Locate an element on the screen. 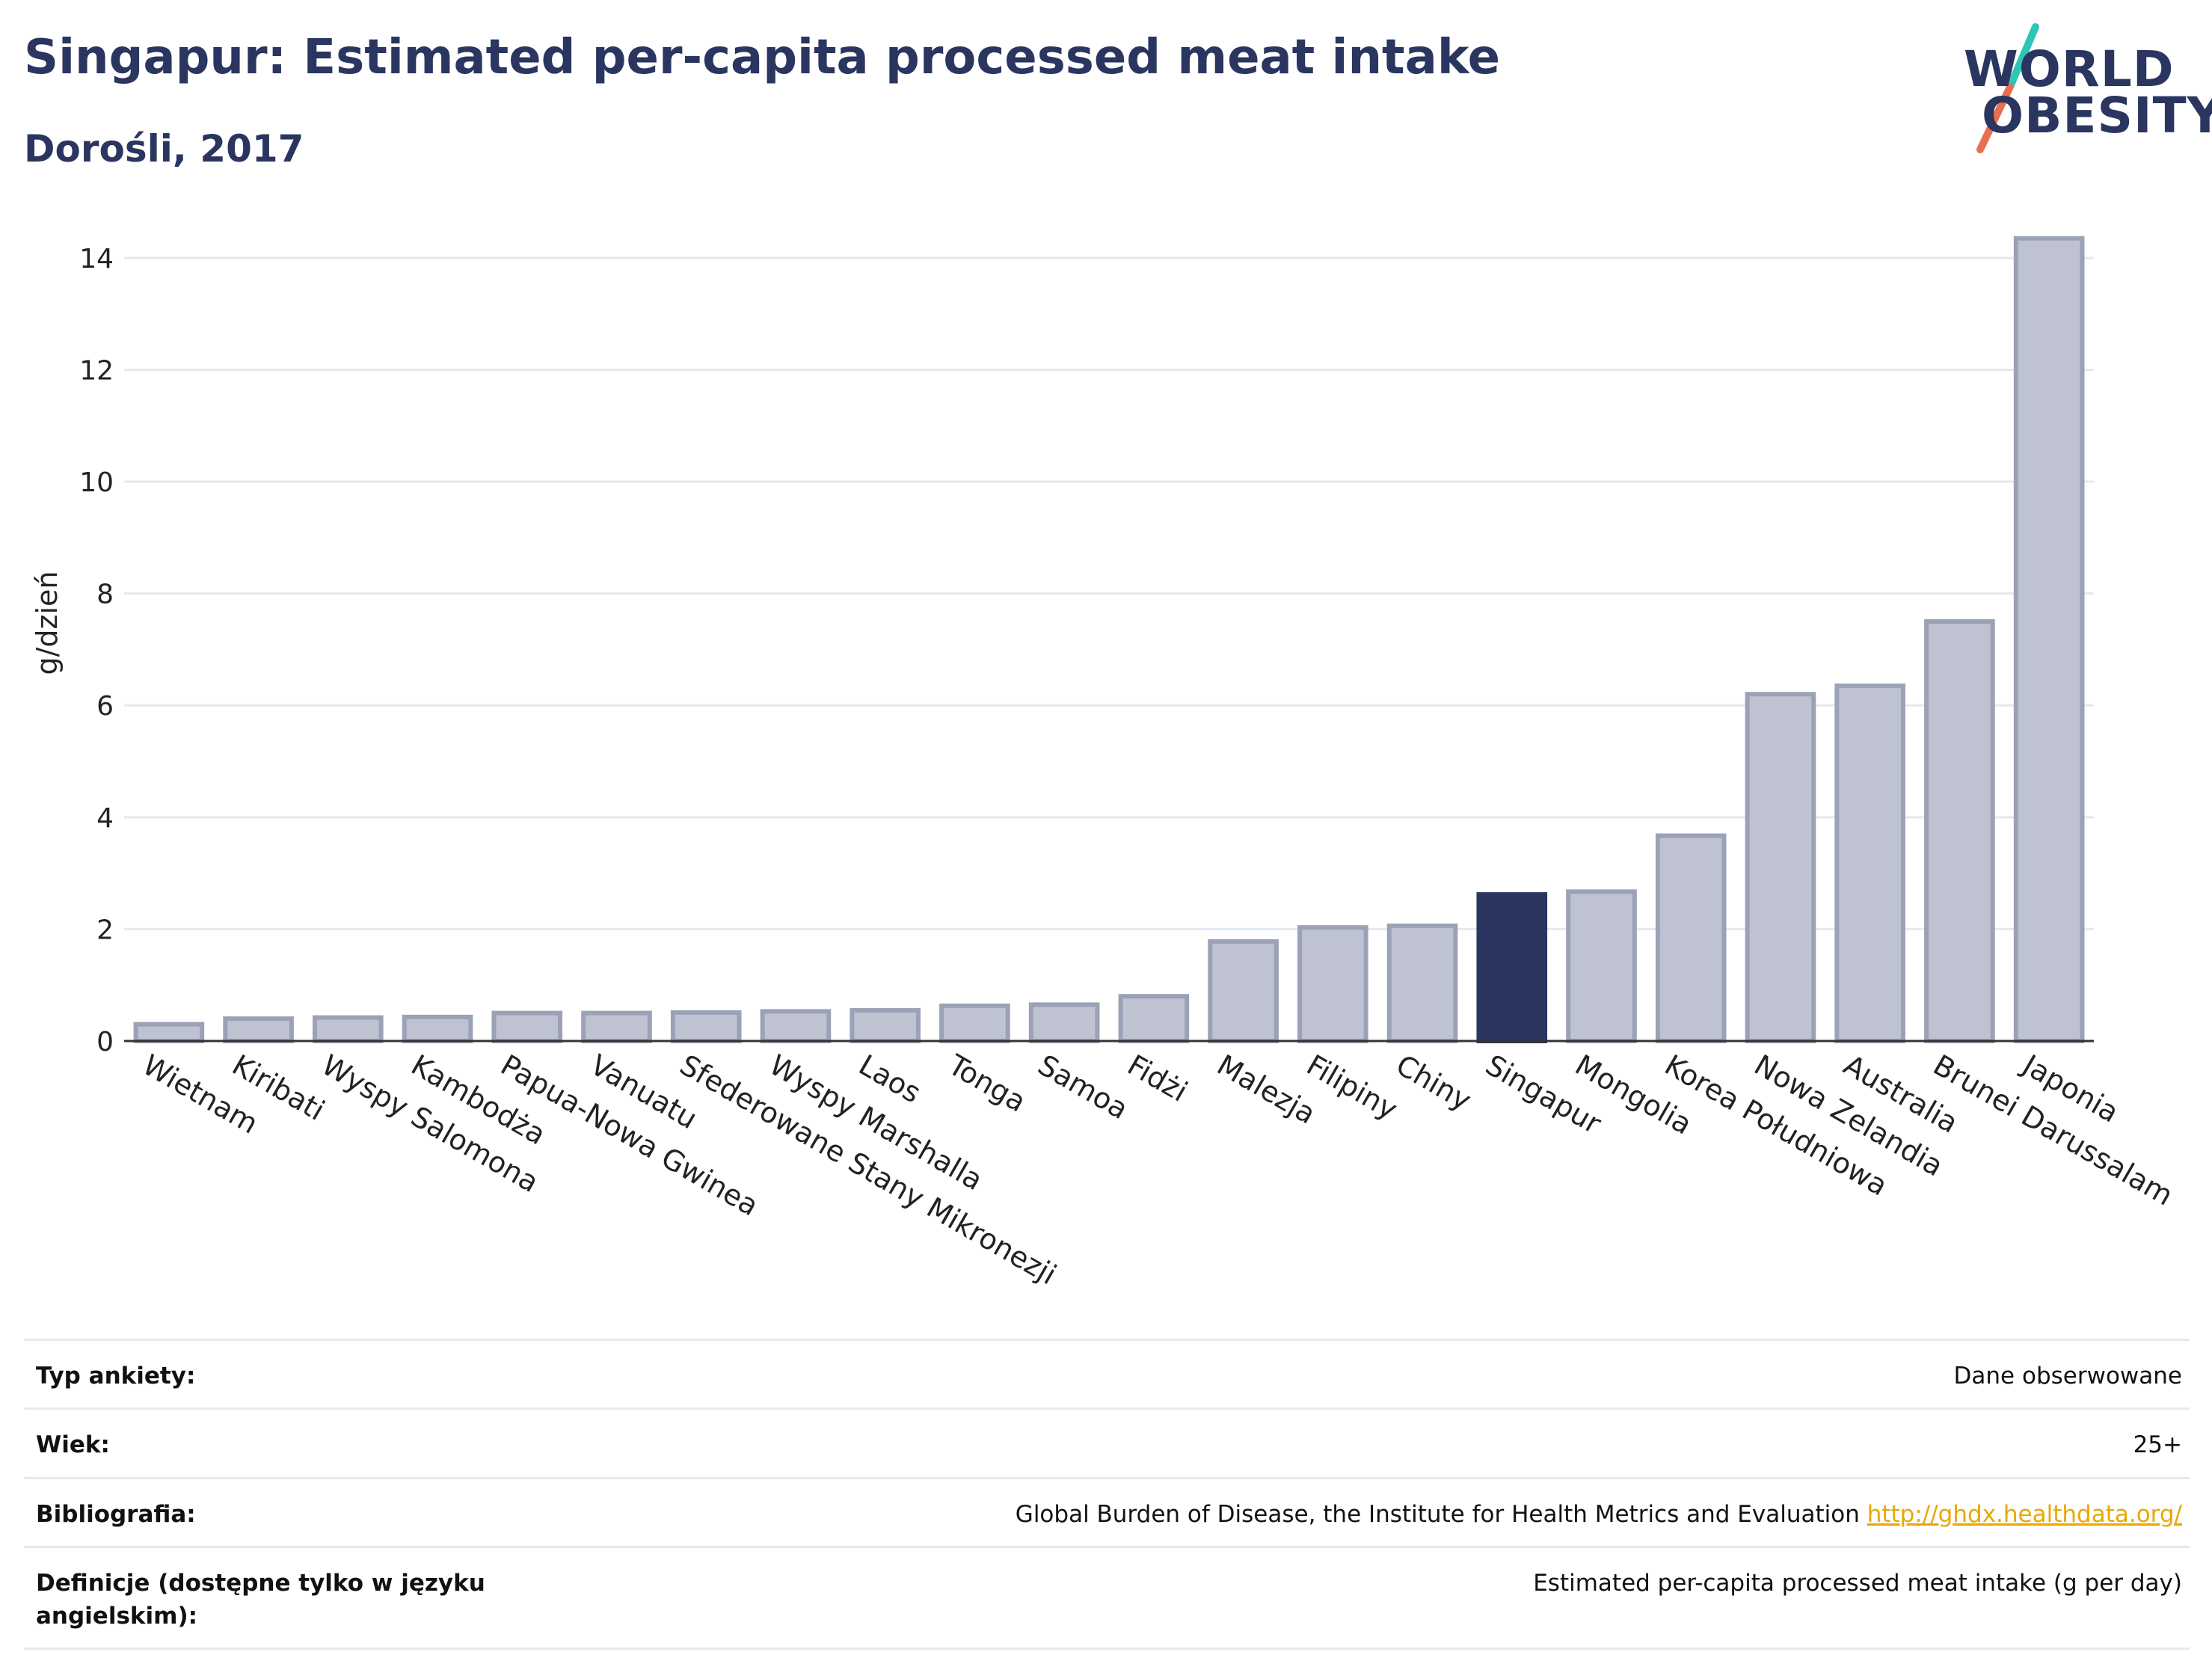  y-tick-label: 6 is located at coordinates (105, 706).